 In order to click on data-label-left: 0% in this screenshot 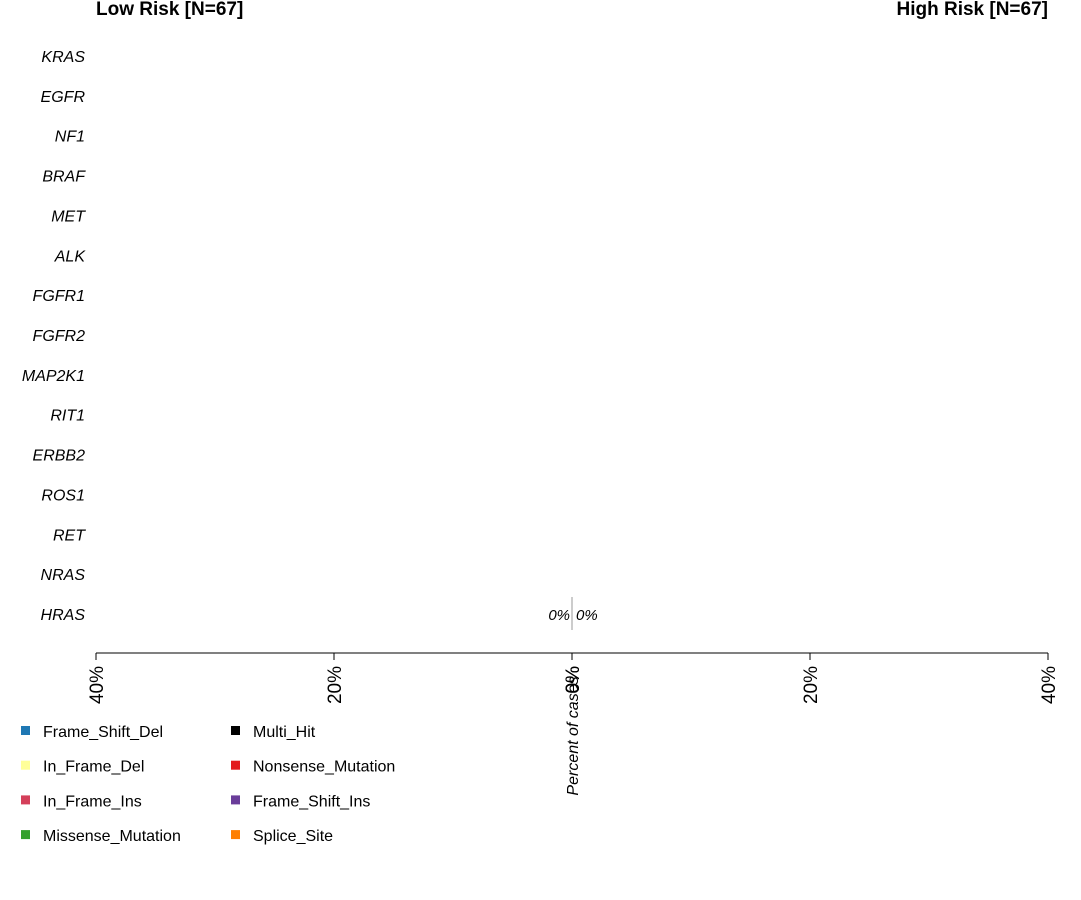, I will do `click(559, 615)`.